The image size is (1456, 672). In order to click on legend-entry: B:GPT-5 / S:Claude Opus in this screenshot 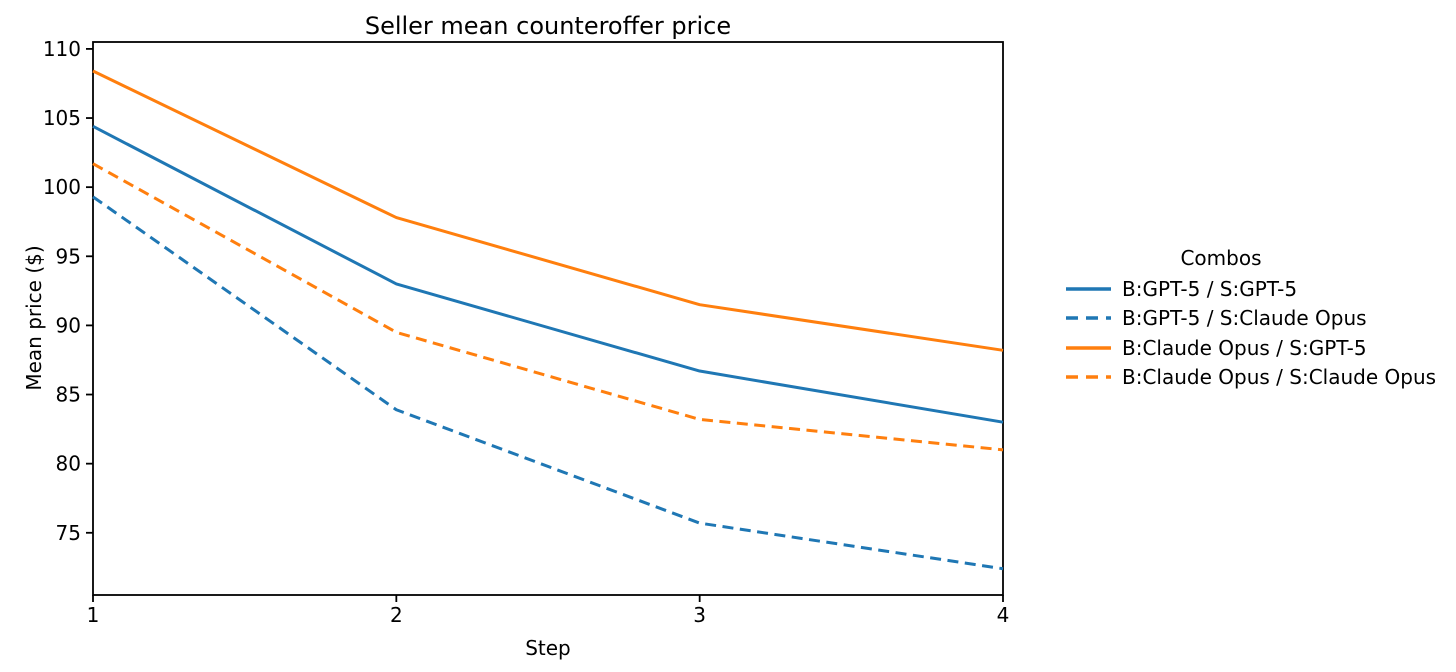, I will do `click(1251, 319)`.